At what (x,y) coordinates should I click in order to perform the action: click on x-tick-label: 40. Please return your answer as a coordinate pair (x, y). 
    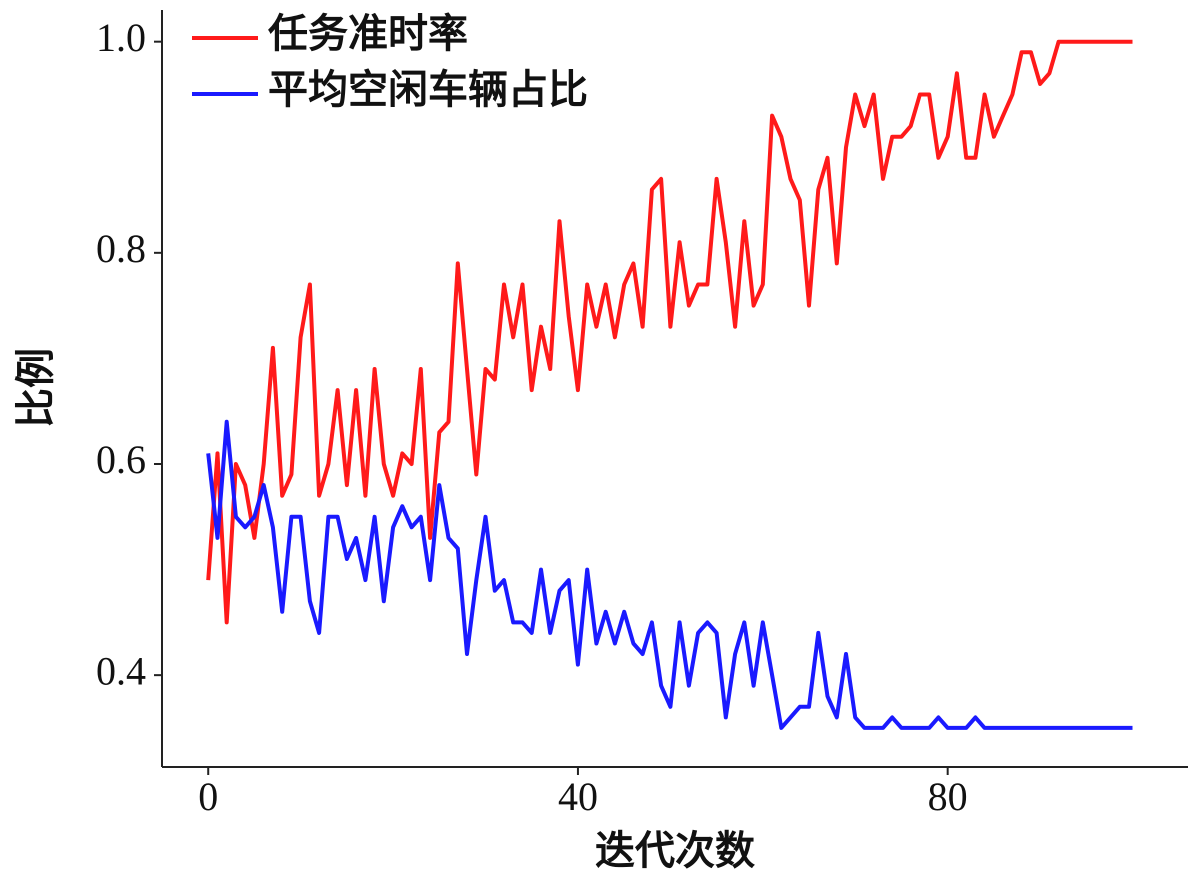
    Looking at the image, I should click on (578, 796).